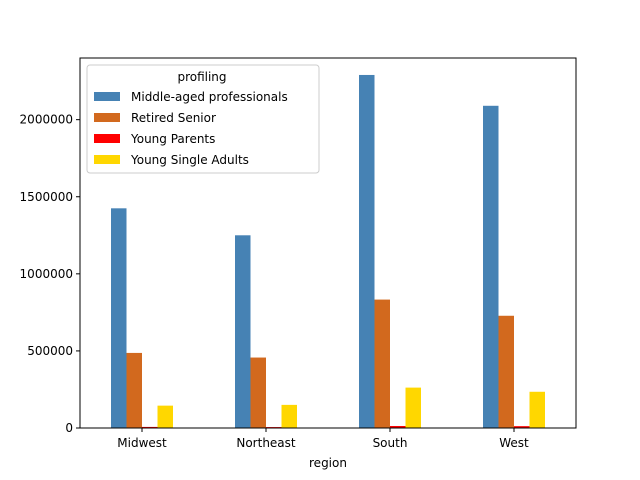 Image resolution: width=640 pixels, height=480 pixels. Describe the element at coordinates (367, 251) in the screenshot. I see `bar-middle-aged-professionals-south` at that location.